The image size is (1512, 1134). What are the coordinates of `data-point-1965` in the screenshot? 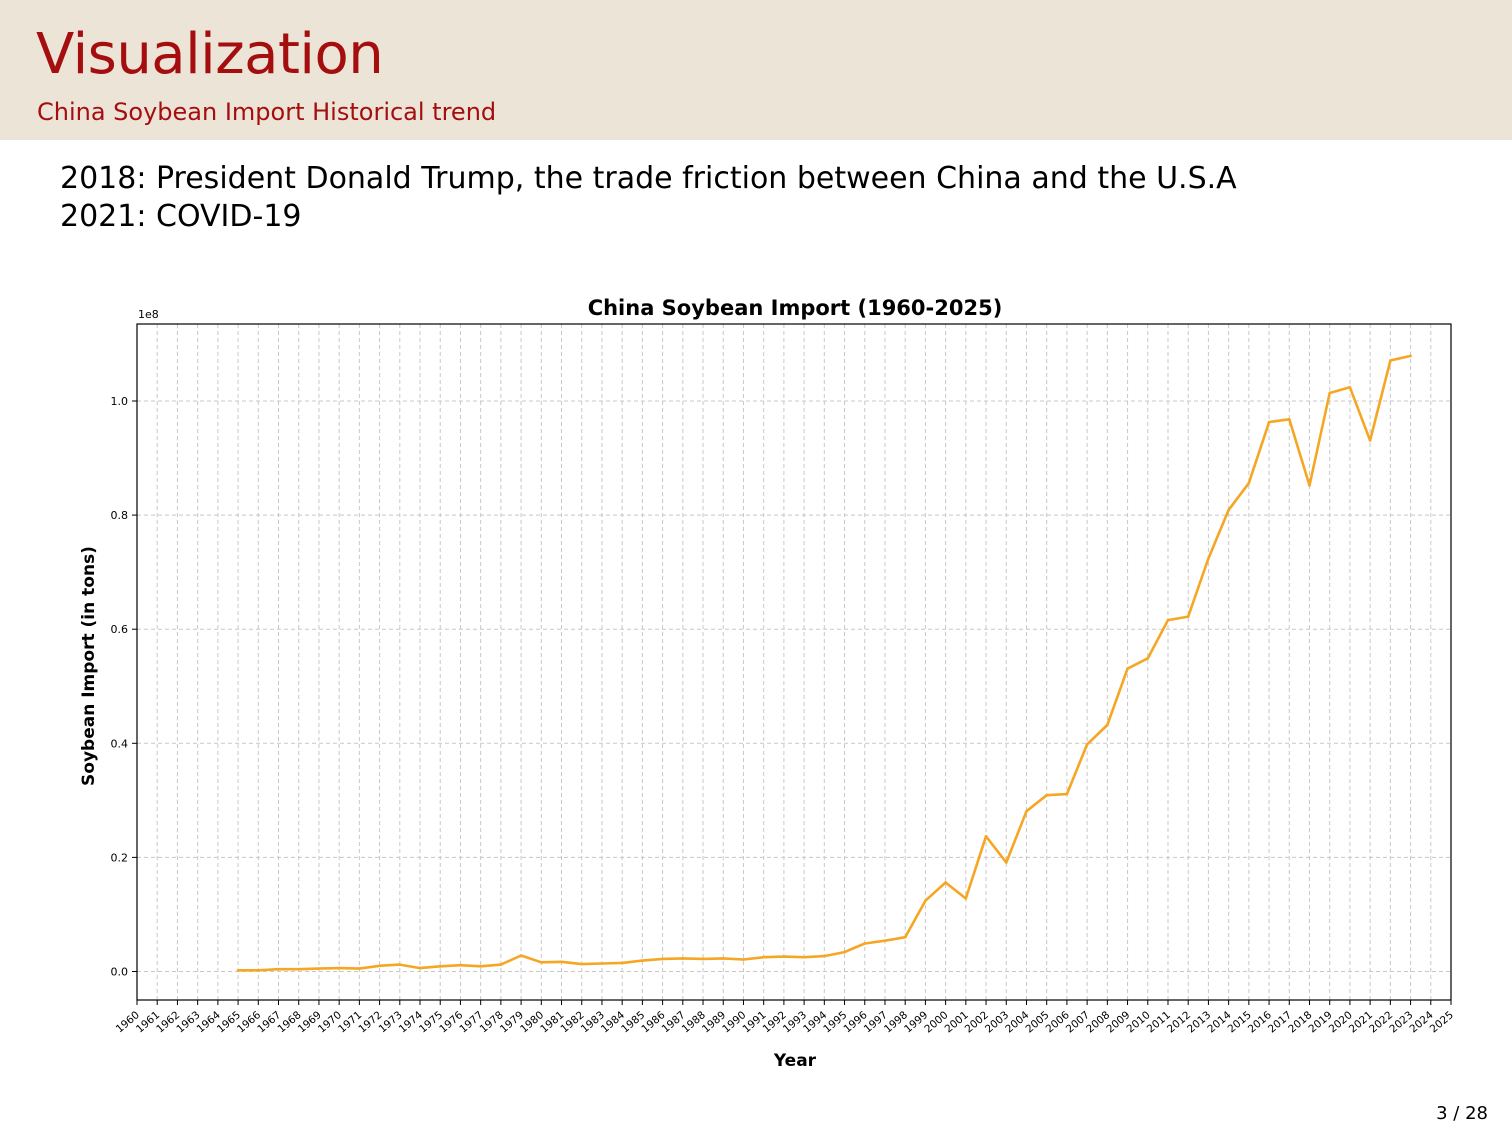 It's located at (238, 970).